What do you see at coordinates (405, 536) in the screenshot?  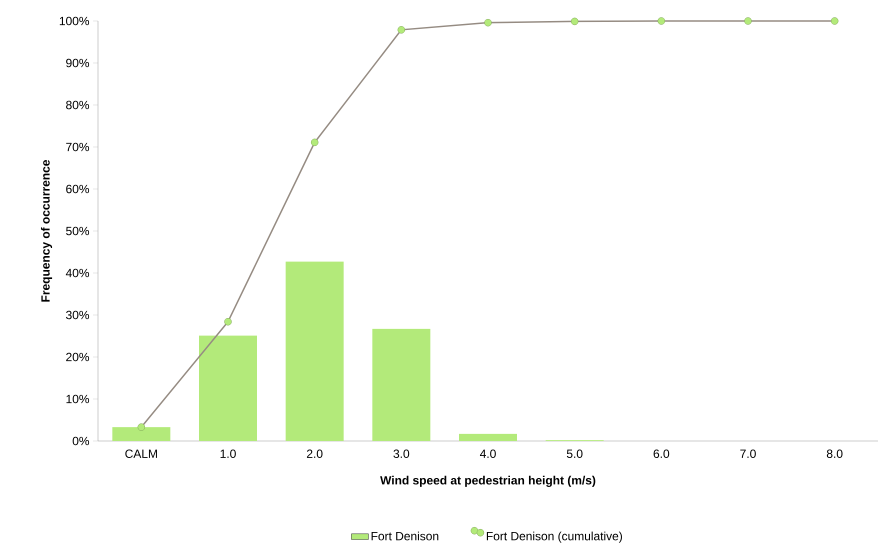 I see `legend-label: Fort Denison` at bounding box center [405, 536].